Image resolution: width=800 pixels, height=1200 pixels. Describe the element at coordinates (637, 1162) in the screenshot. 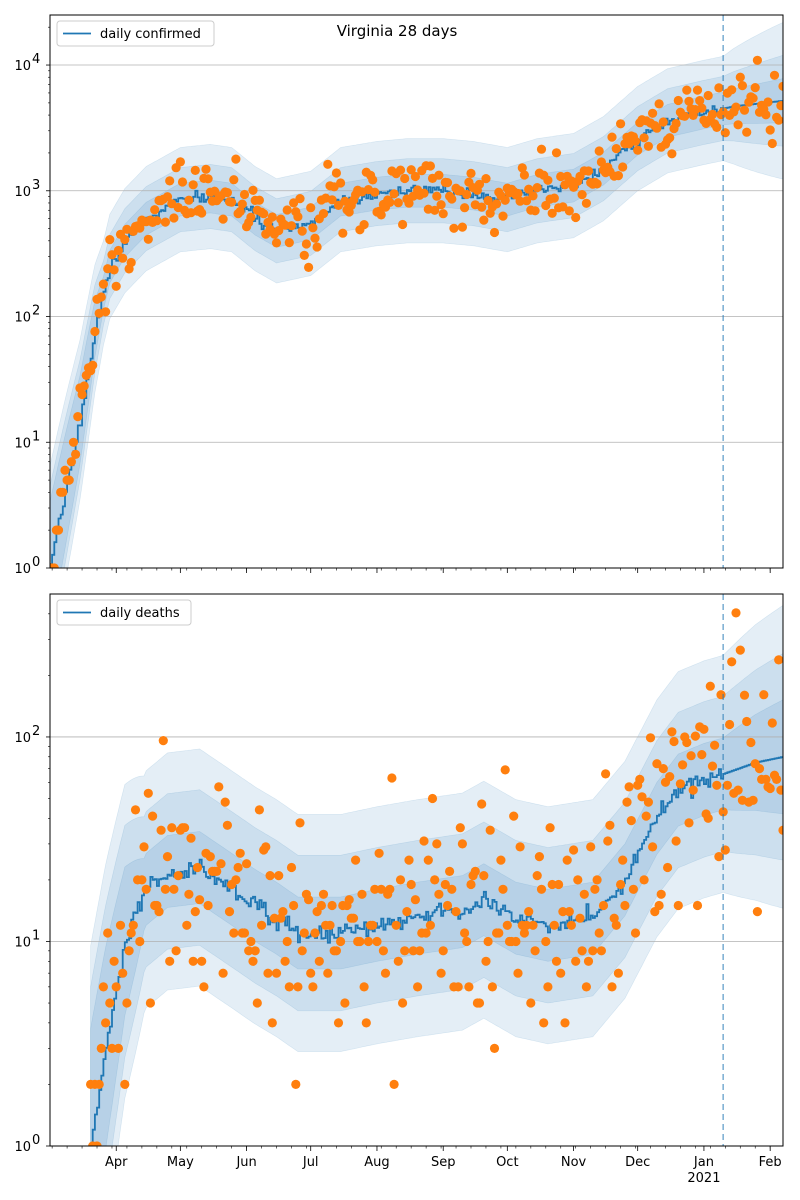

I see `x-tick-label: Dec` at that location.